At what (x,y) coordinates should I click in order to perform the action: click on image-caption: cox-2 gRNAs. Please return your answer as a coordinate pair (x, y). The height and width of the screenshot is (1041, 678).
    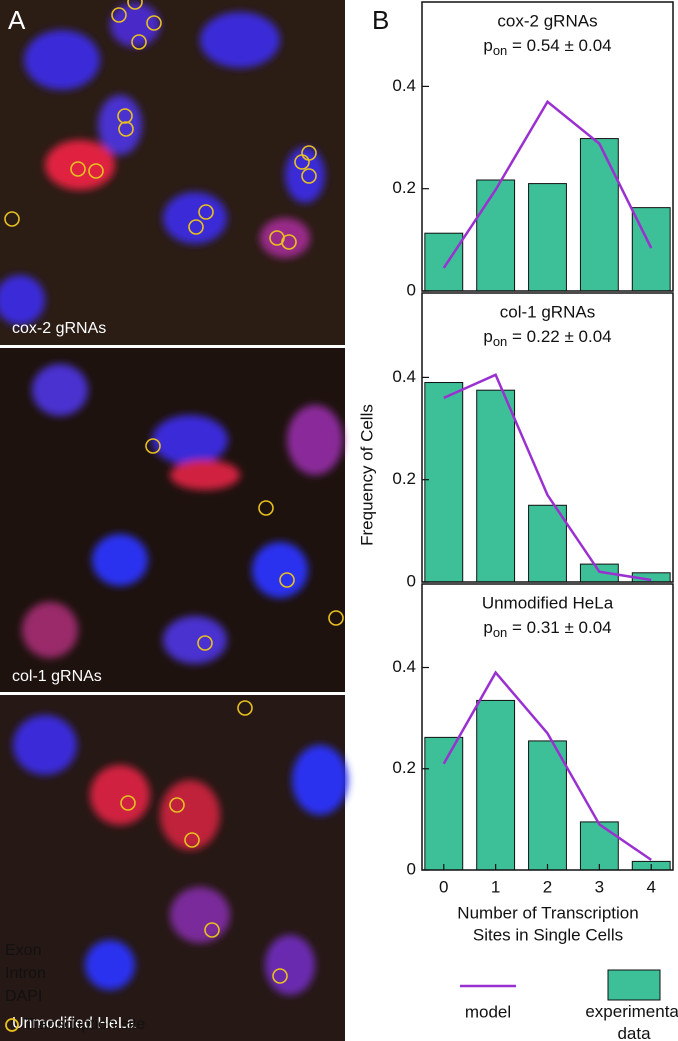
    Looking at the image, I should click on (59, 328).